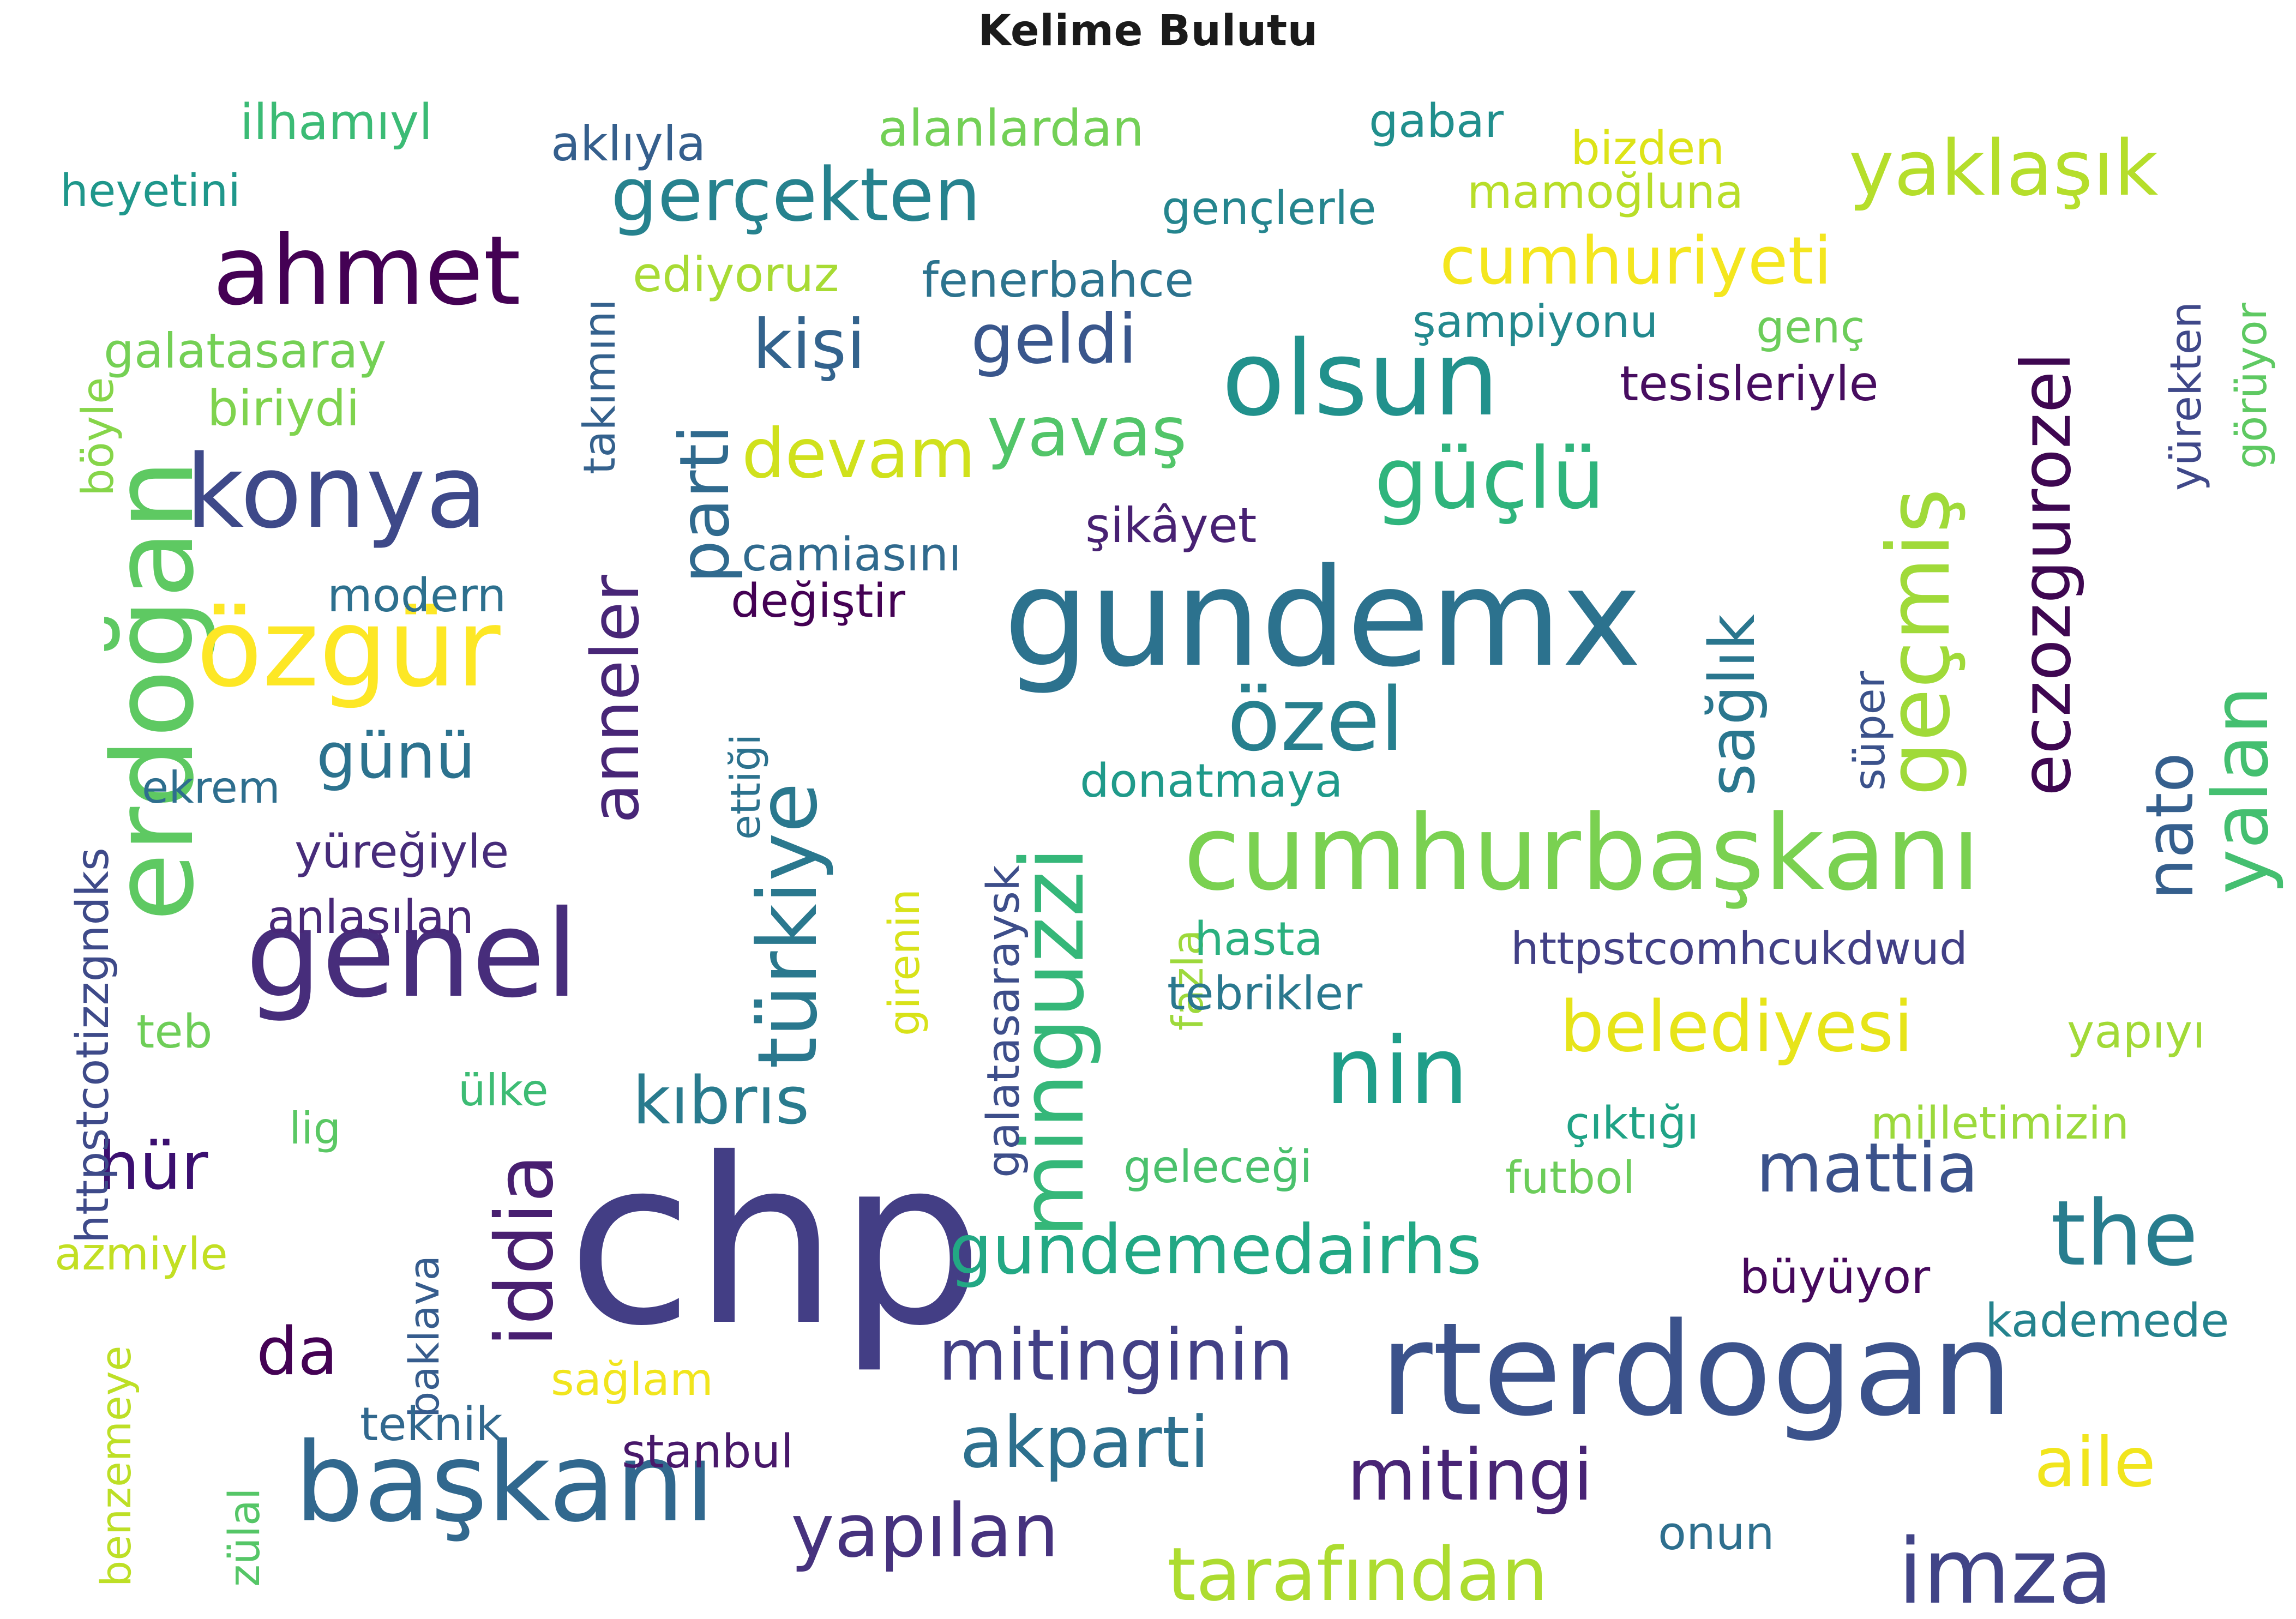 This screenshot has height=1619, width=2296. I want to click on word-43: hür, so click(153, 1167).